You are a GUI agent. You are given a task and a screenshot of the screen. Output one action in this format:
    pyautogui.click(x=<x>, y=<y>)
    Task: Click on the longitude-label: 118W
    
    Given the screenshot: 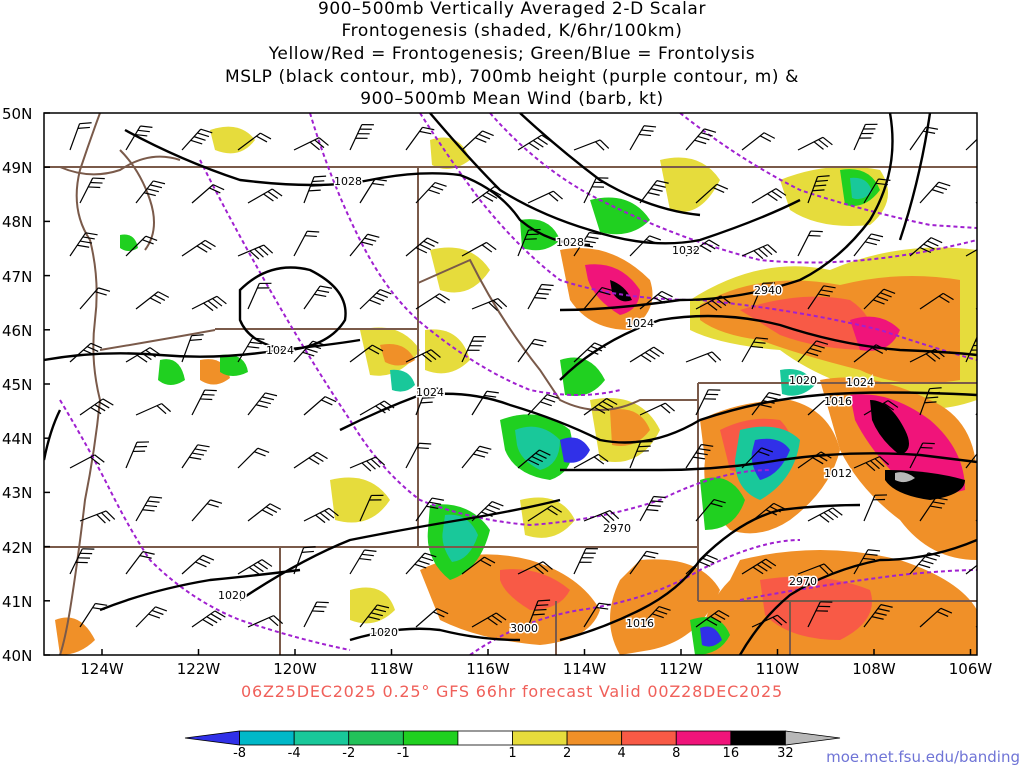 What is the action you would take?
    pyautogui.click(x=391, y=669)
    